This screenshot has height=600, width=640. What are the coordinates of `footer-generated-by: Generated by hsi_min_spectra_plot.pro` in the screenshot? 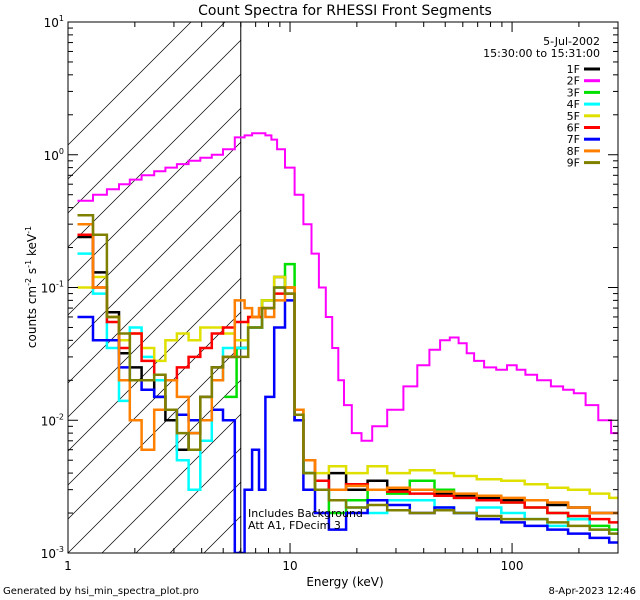 It's located at (101, 591).